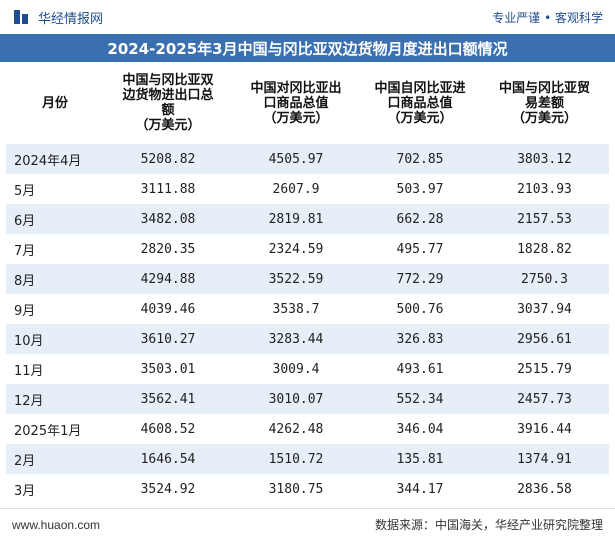 The image size is (615, 540). I want to click on table-row: 12月 3562.41 3010.07 552.34 2457.73, so click(307, 399).